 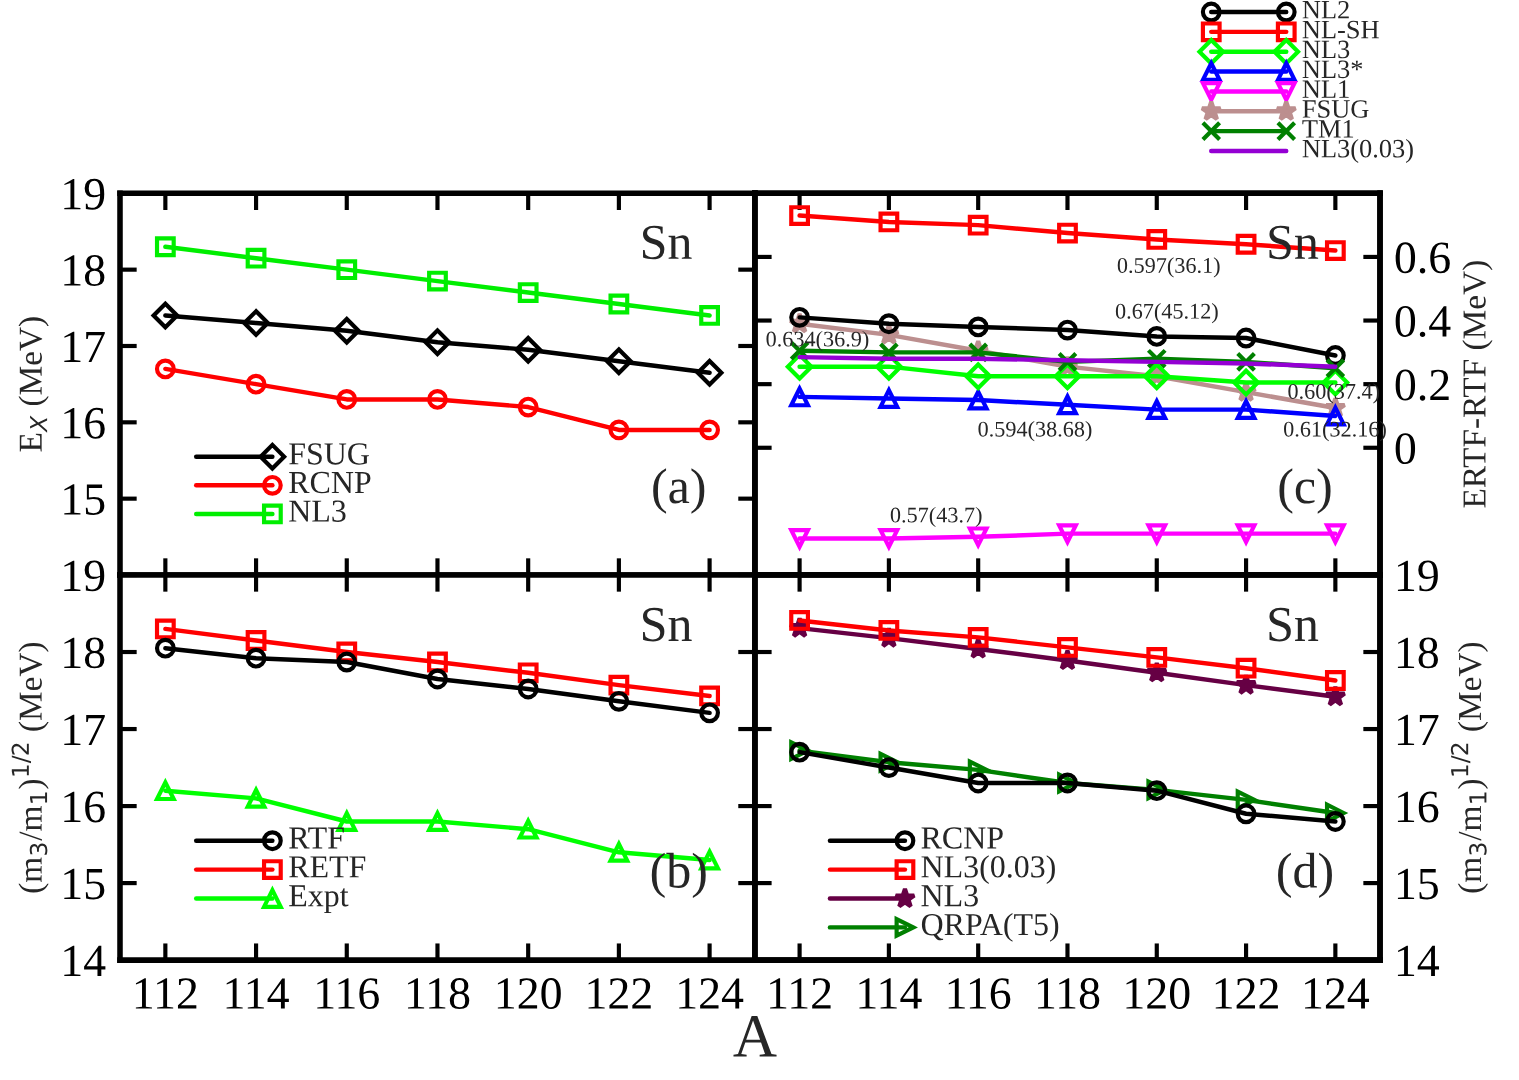 I want to click on annotation: (c), so click(x=1305, y=491).